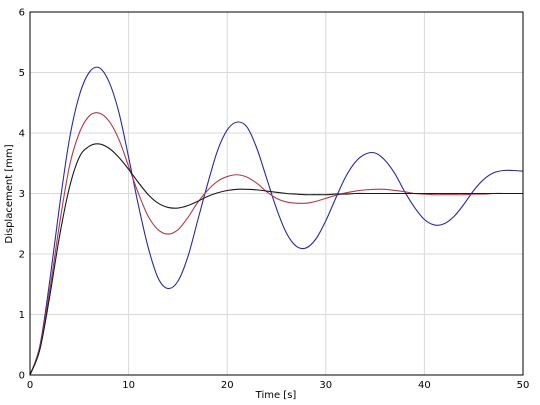  Describe the element at coordinates (22, 255) in the screenshot. I see `y-tick-label: 2` at that location.